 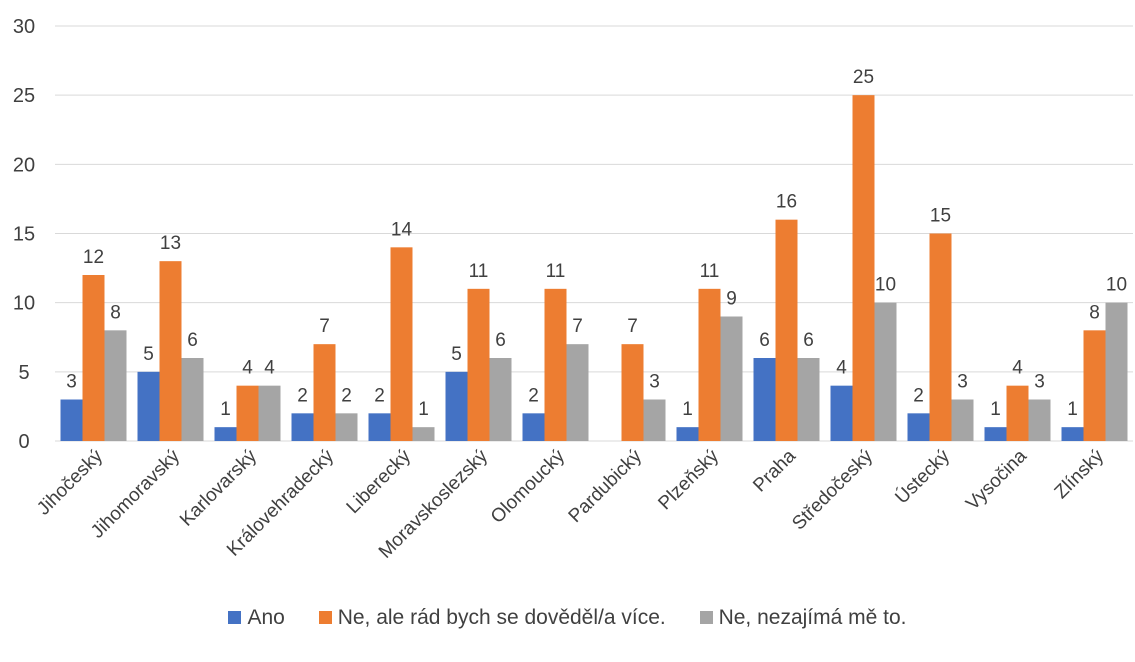 I want to click on x-tick-label: Vysočina, so click(x=996, y=479).